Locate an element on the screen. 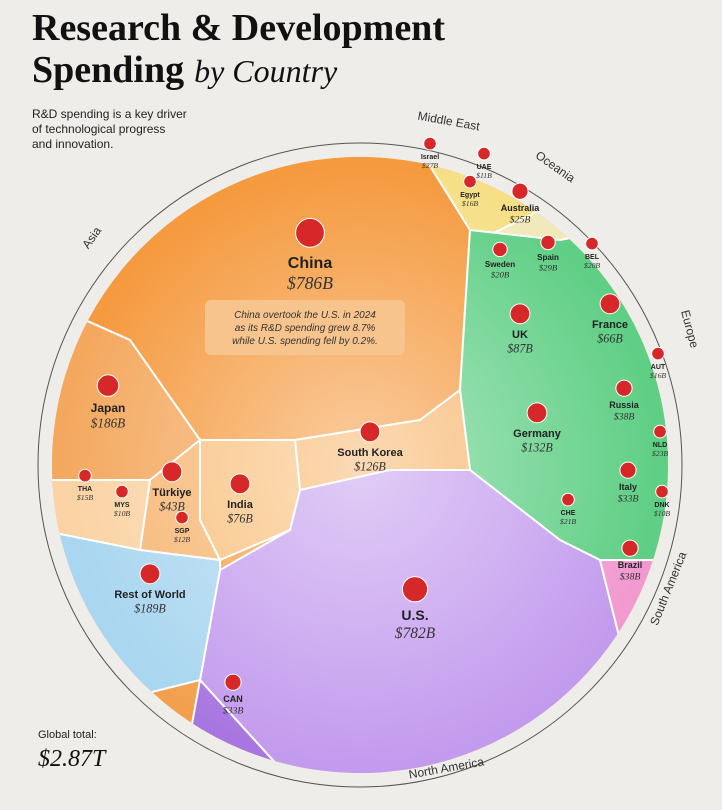 Image resolution: width=722 pixels, height=810 pixels. cell-value: $782B is located at coordinates (415, 633).